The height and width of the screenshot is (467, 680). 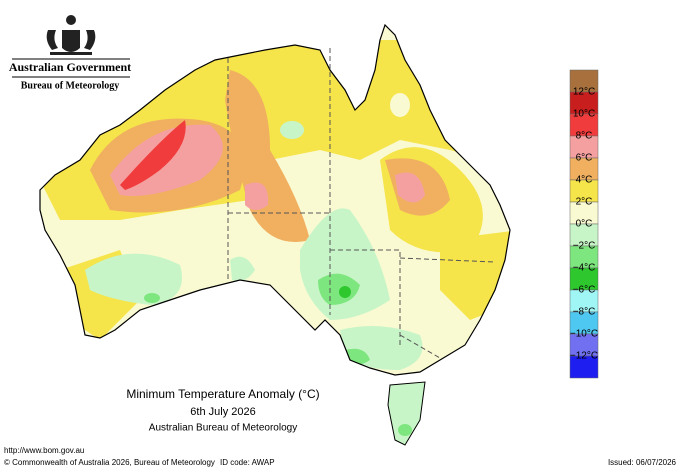 I want to click on legend-label: −6°C, so click(x=584, y=290).